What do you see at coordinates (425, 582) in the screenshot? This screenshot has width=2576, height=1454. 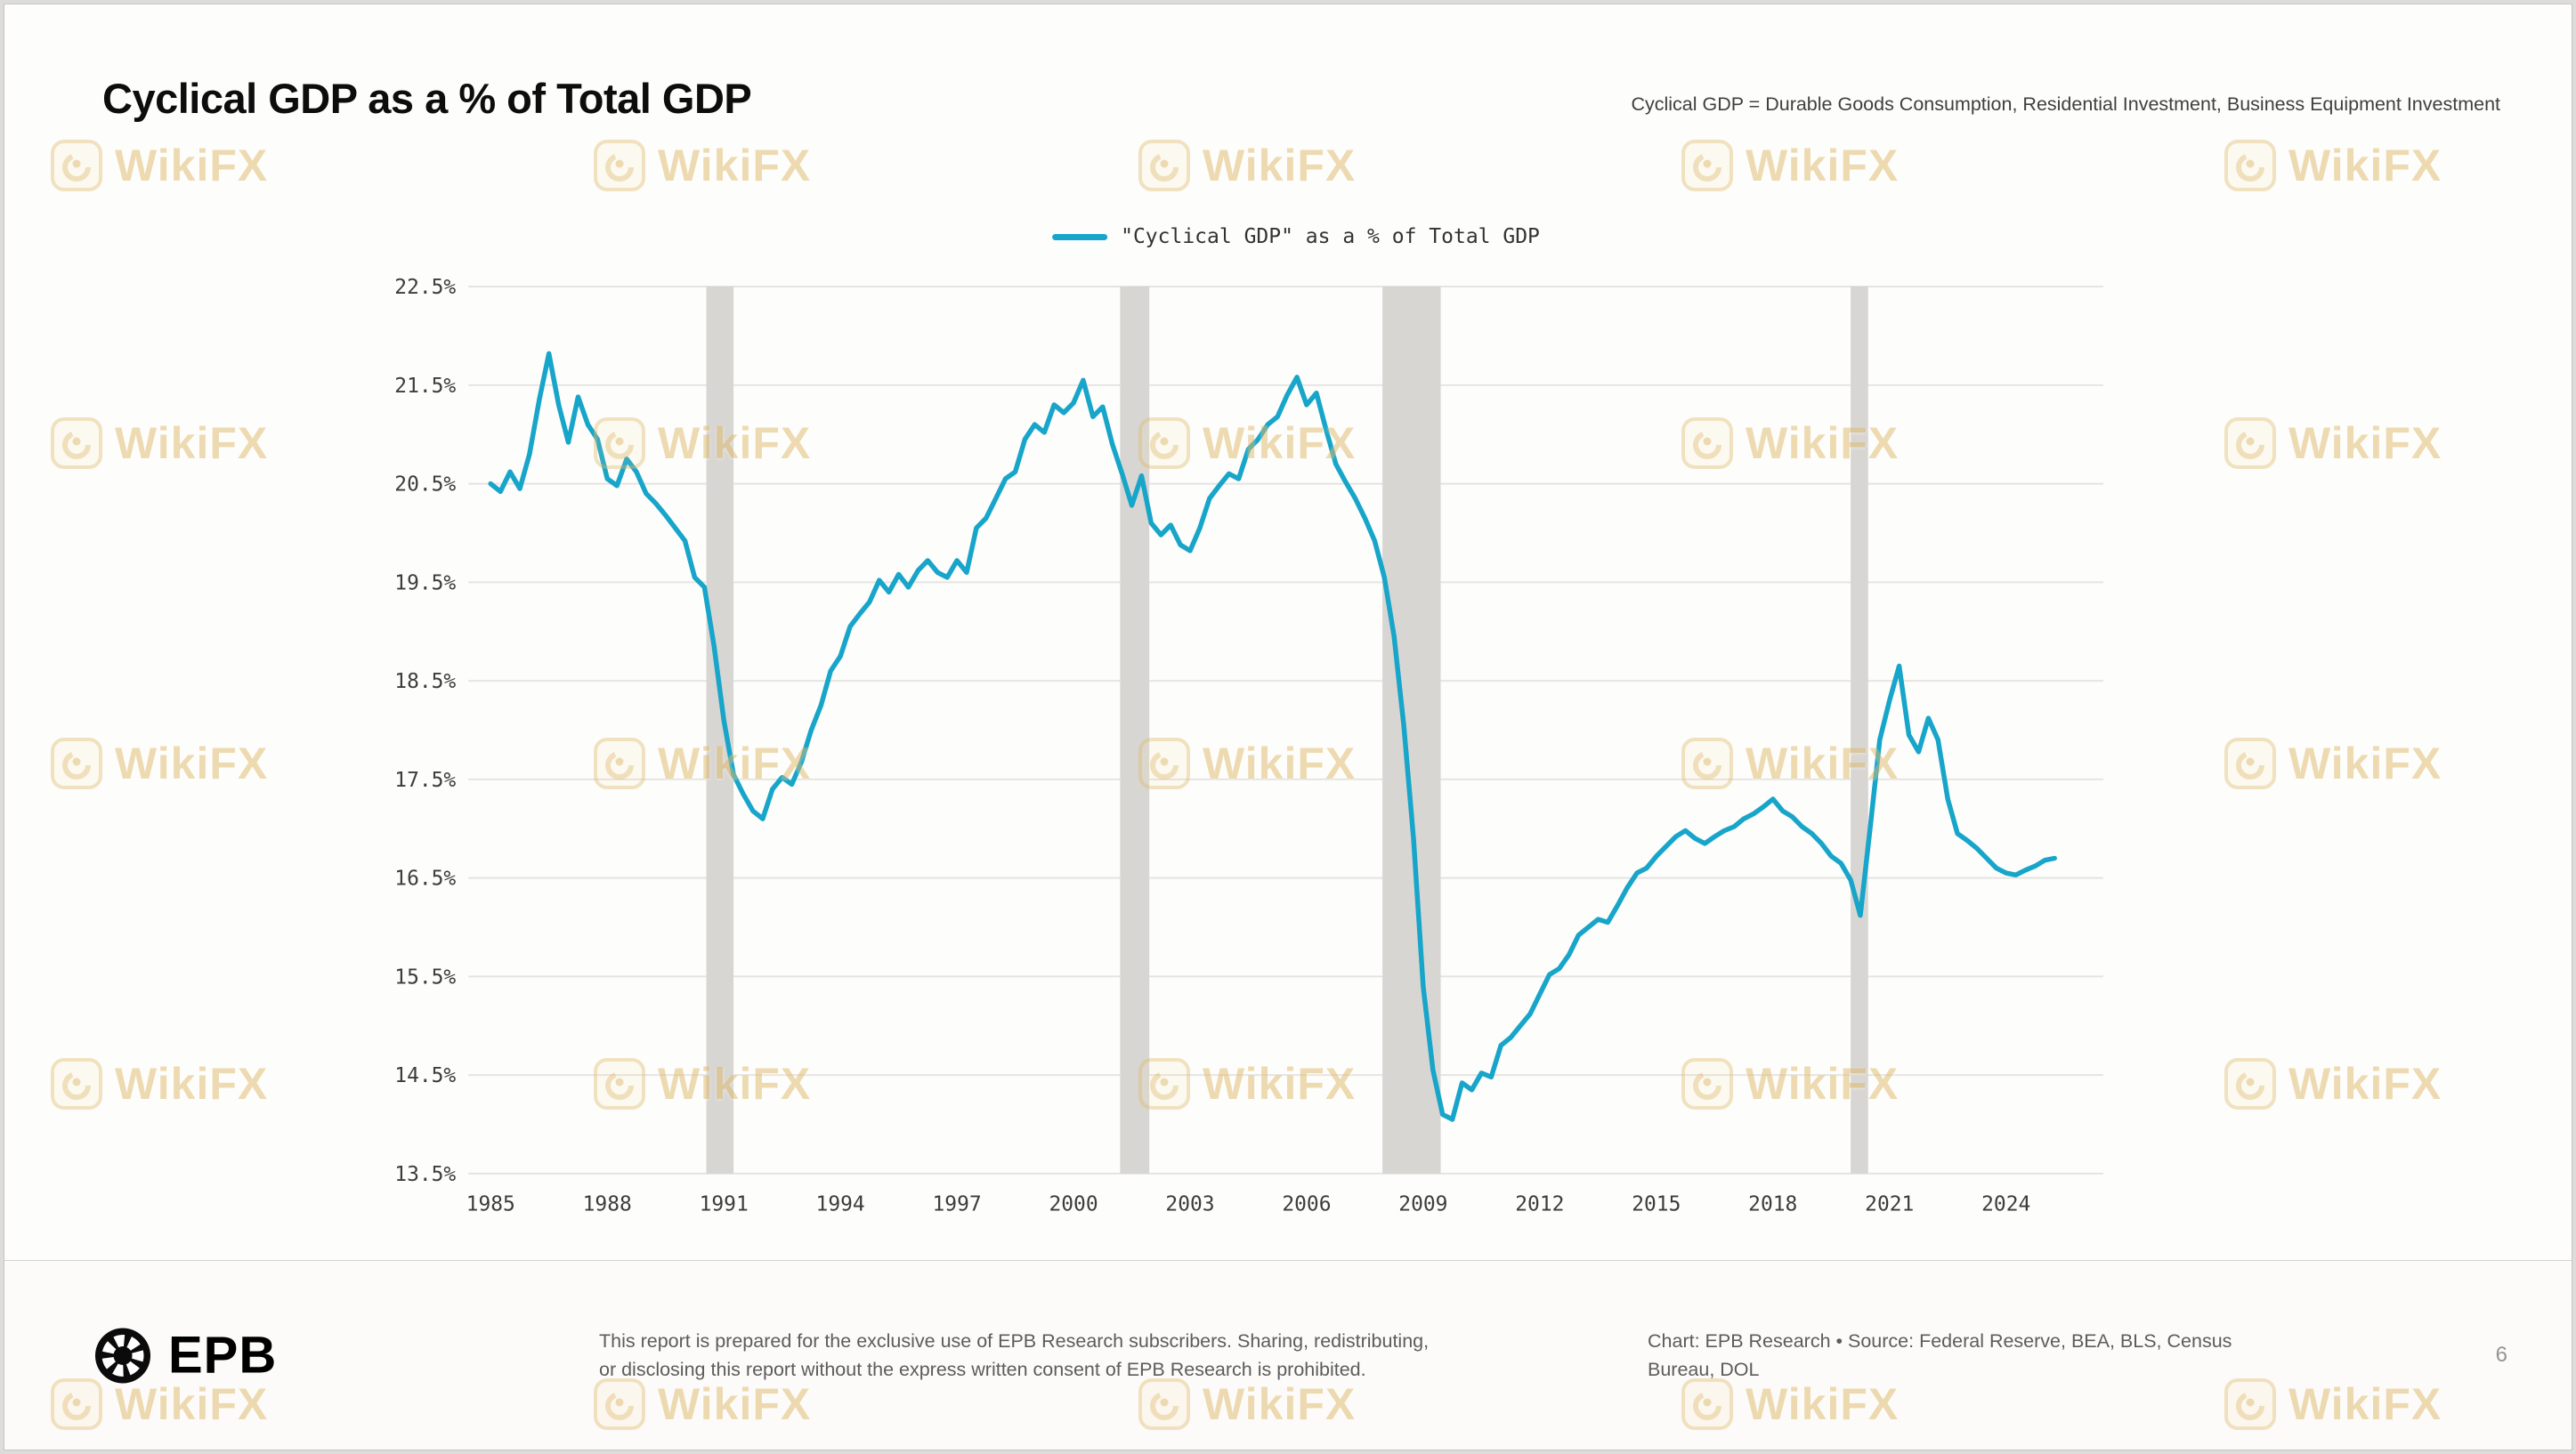 I see `y-tick-label: 19.5%` at bounding box center [425, 582].